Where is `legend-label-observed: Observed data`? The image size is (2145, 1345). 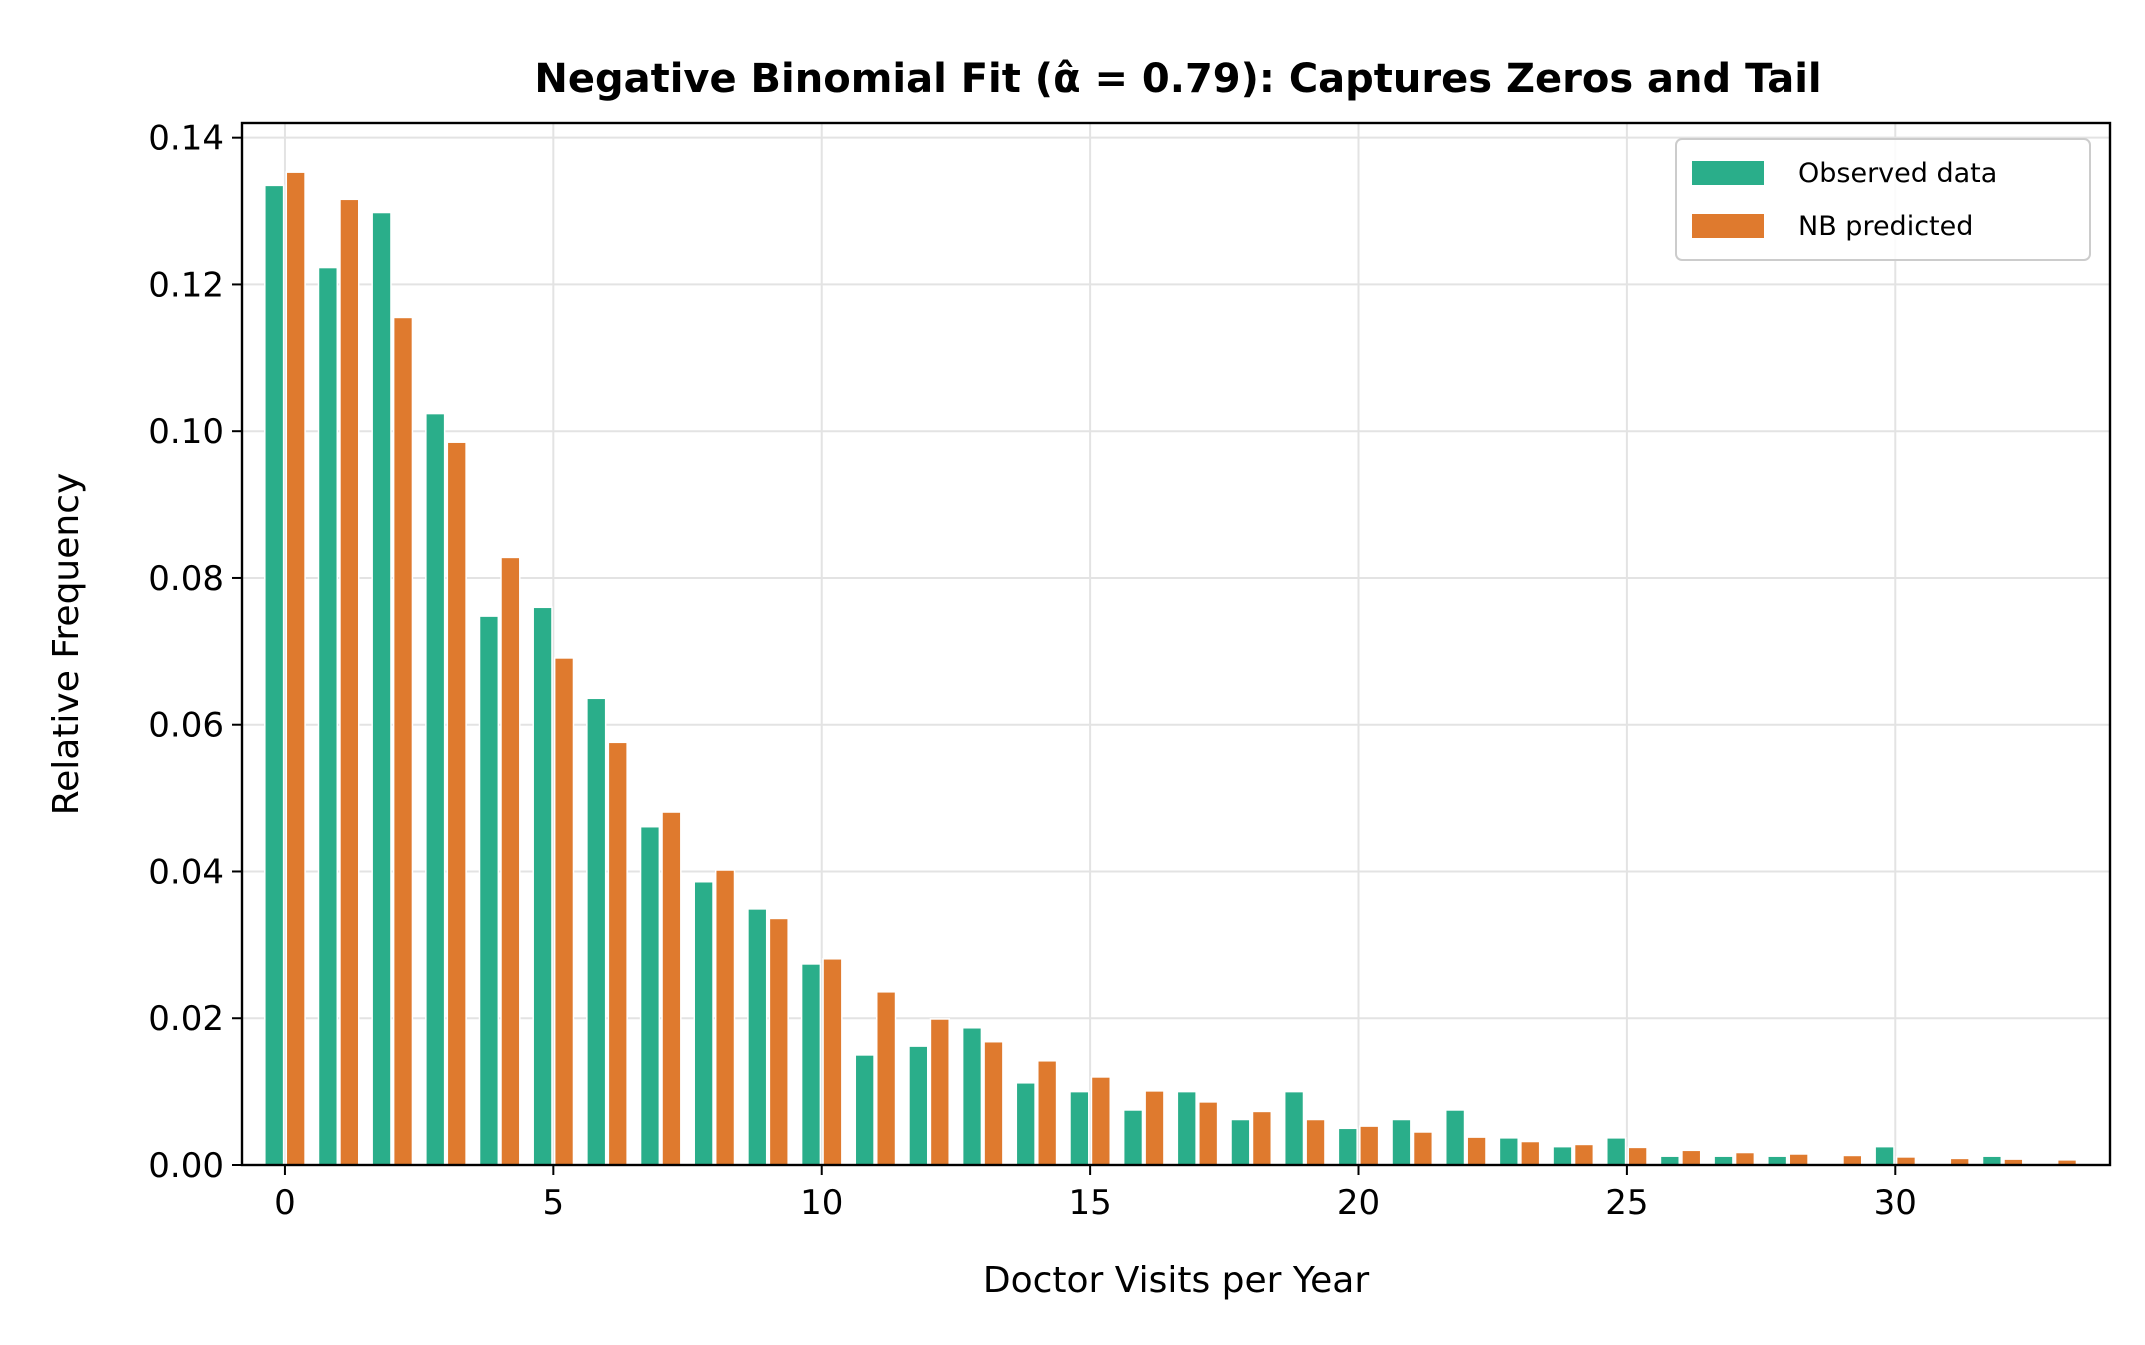 legend-label-observed: Observed data is located at coordinates (1897, 173).